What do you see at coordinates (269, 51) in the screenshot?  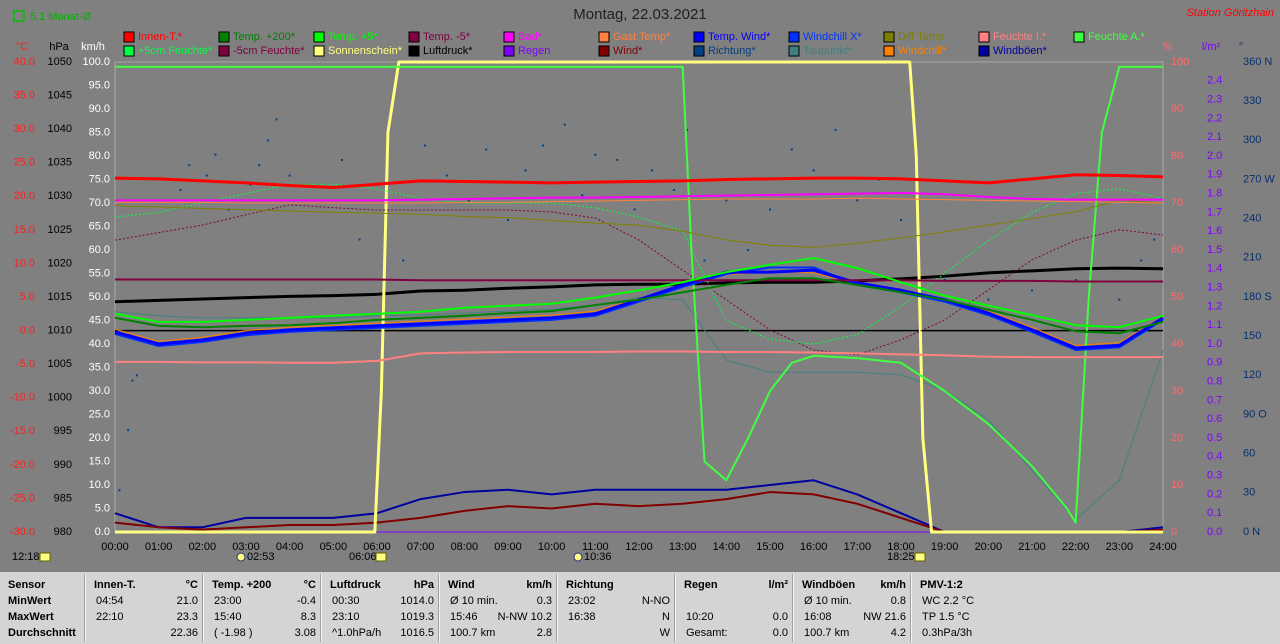 I see `legend-label: -5cm Feuchte*` at bounding box center [269, 51].